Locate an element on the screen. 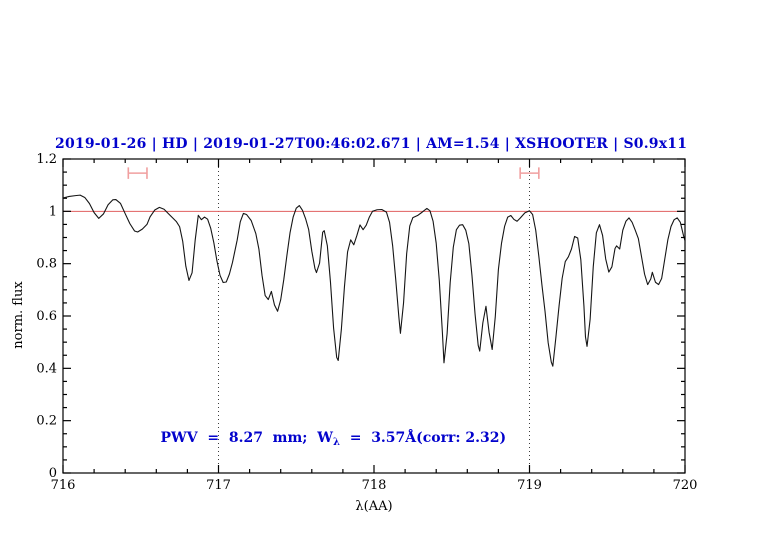 The height and width of the screenshot is (546, 782). y-tick-label: 0.4 is located at coordinates (46, 368).